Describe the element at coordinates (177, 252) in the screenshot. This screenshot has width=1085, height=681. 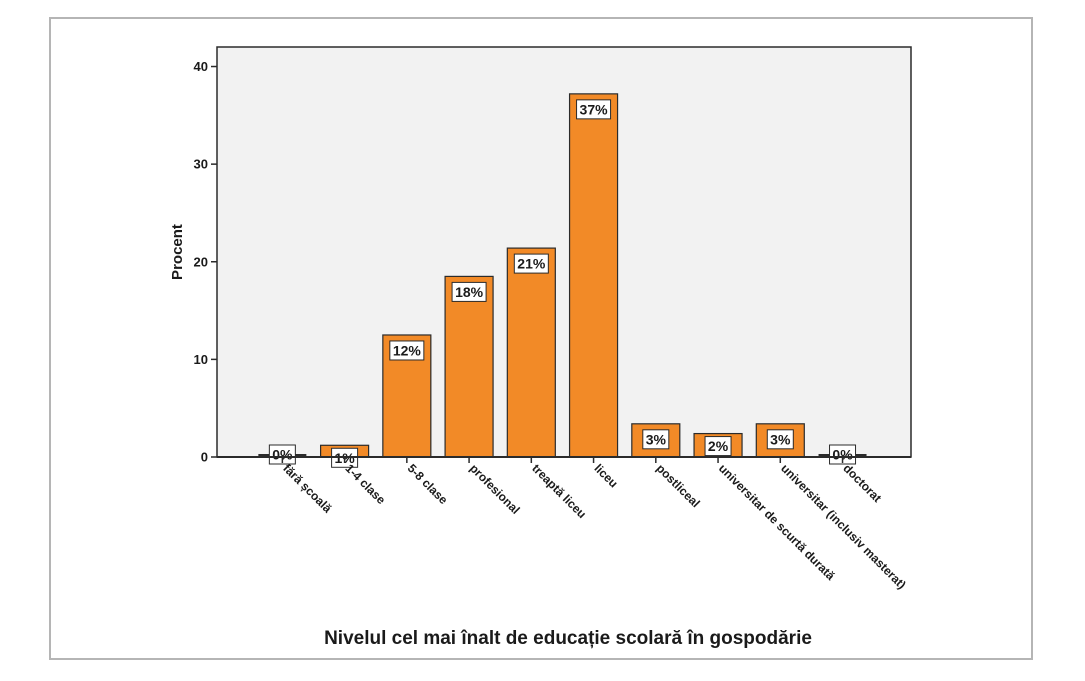
I see `y-axis-title: Procent` at that location.